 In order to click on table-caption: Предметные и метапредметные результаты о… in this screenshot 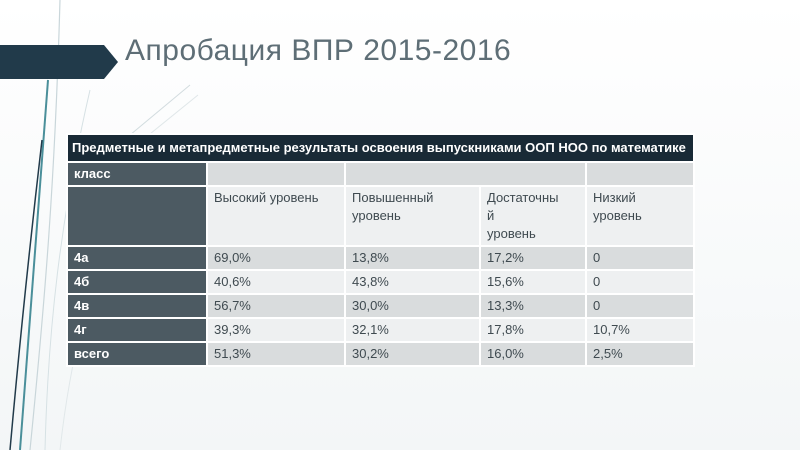, I will do `click(380, 148)`.